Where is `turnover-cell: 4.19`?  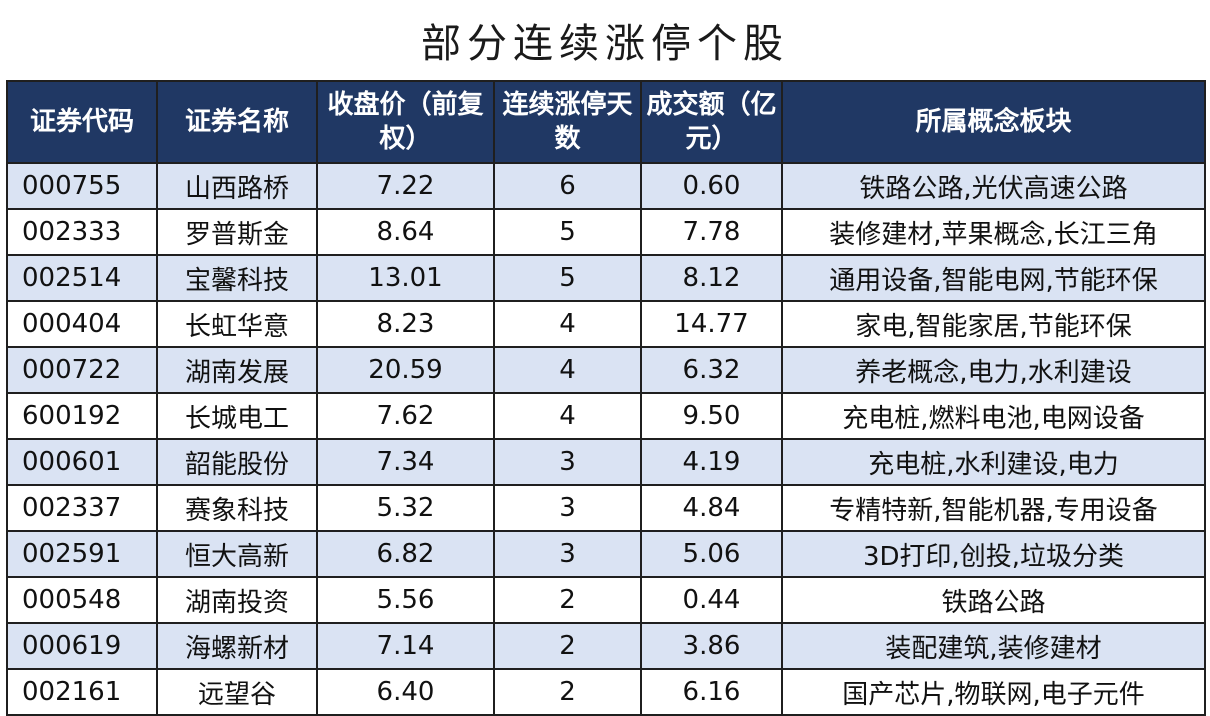 turnover-cell: 4.19 is located at coordinates (711, 462).